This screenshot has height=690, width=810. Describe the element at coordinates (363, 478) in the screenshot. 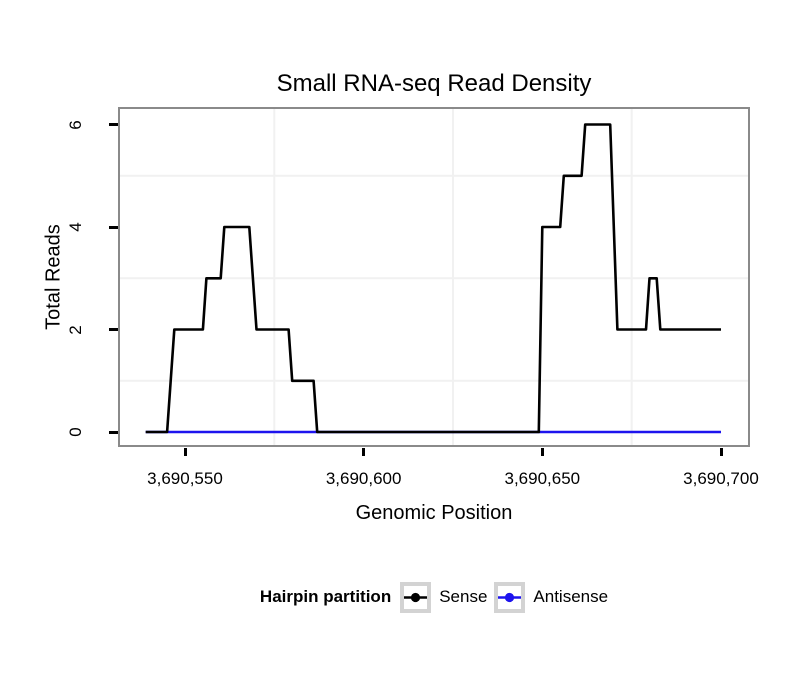

I see `x-tick-label: 3,690,600` at that location.